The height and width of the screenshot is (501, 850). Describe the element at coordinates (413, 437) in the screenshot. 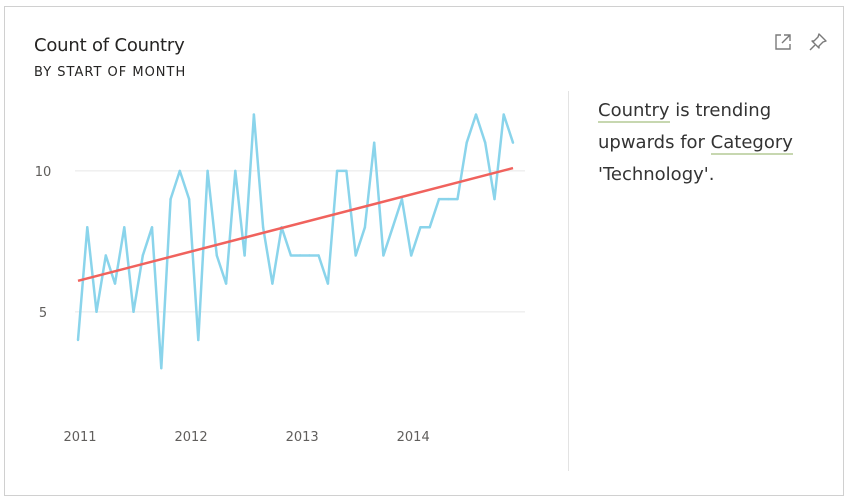

I see `x-tick-label: 2014` at that location.